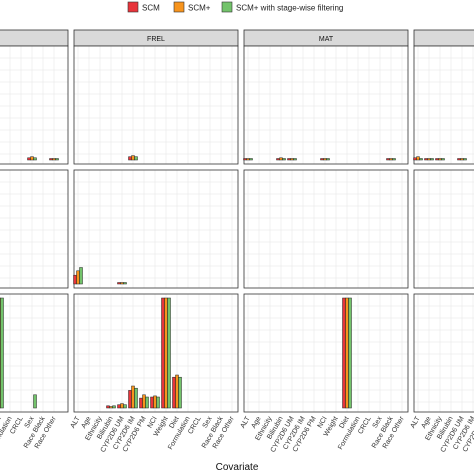 This screenshot has width=474, height=474. What do you see at coordinates (147, 402) in the screenshot?
I see `bar-cyp2d6-pm-s2` at bounding box center [147, 402].